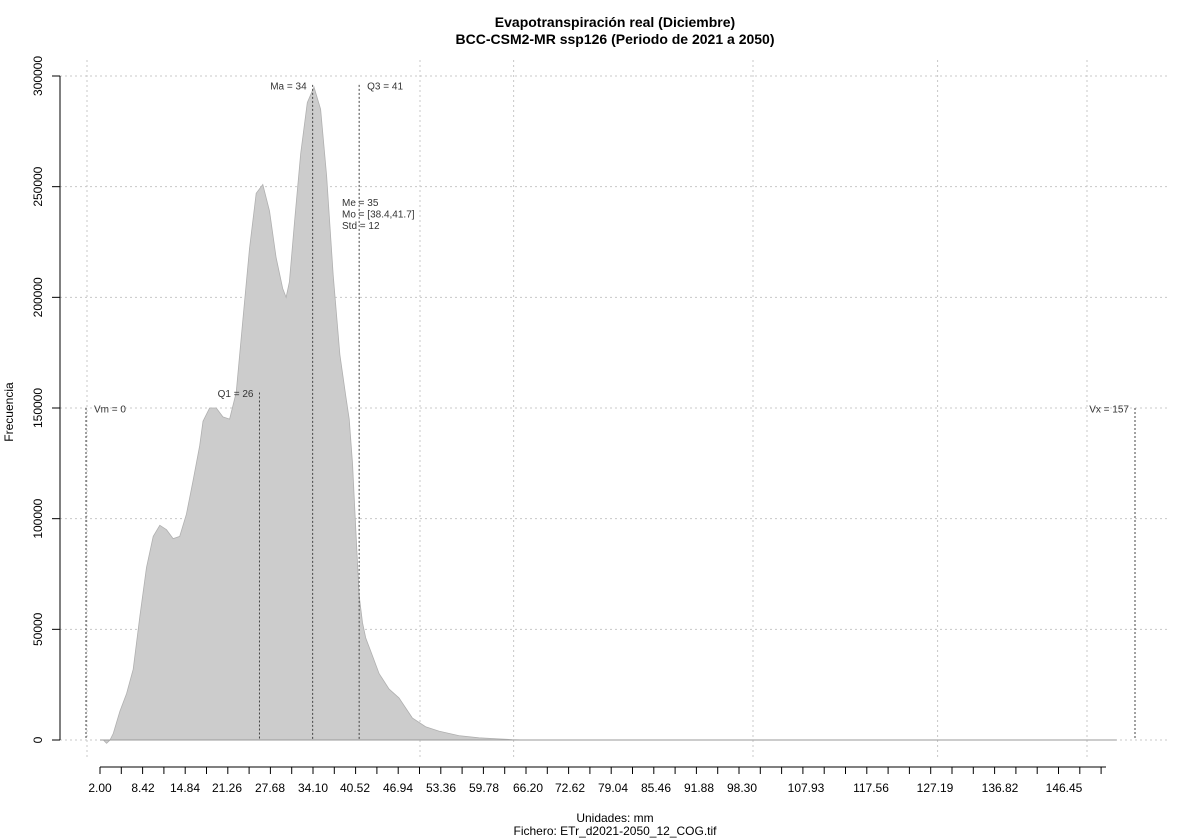 The height and width of the screenshot is (840, 1200). What do you see at coordinates (656, 788) in the screenshot?
I see `x-tick-label: 85.46` at bounding box center [656, 788].